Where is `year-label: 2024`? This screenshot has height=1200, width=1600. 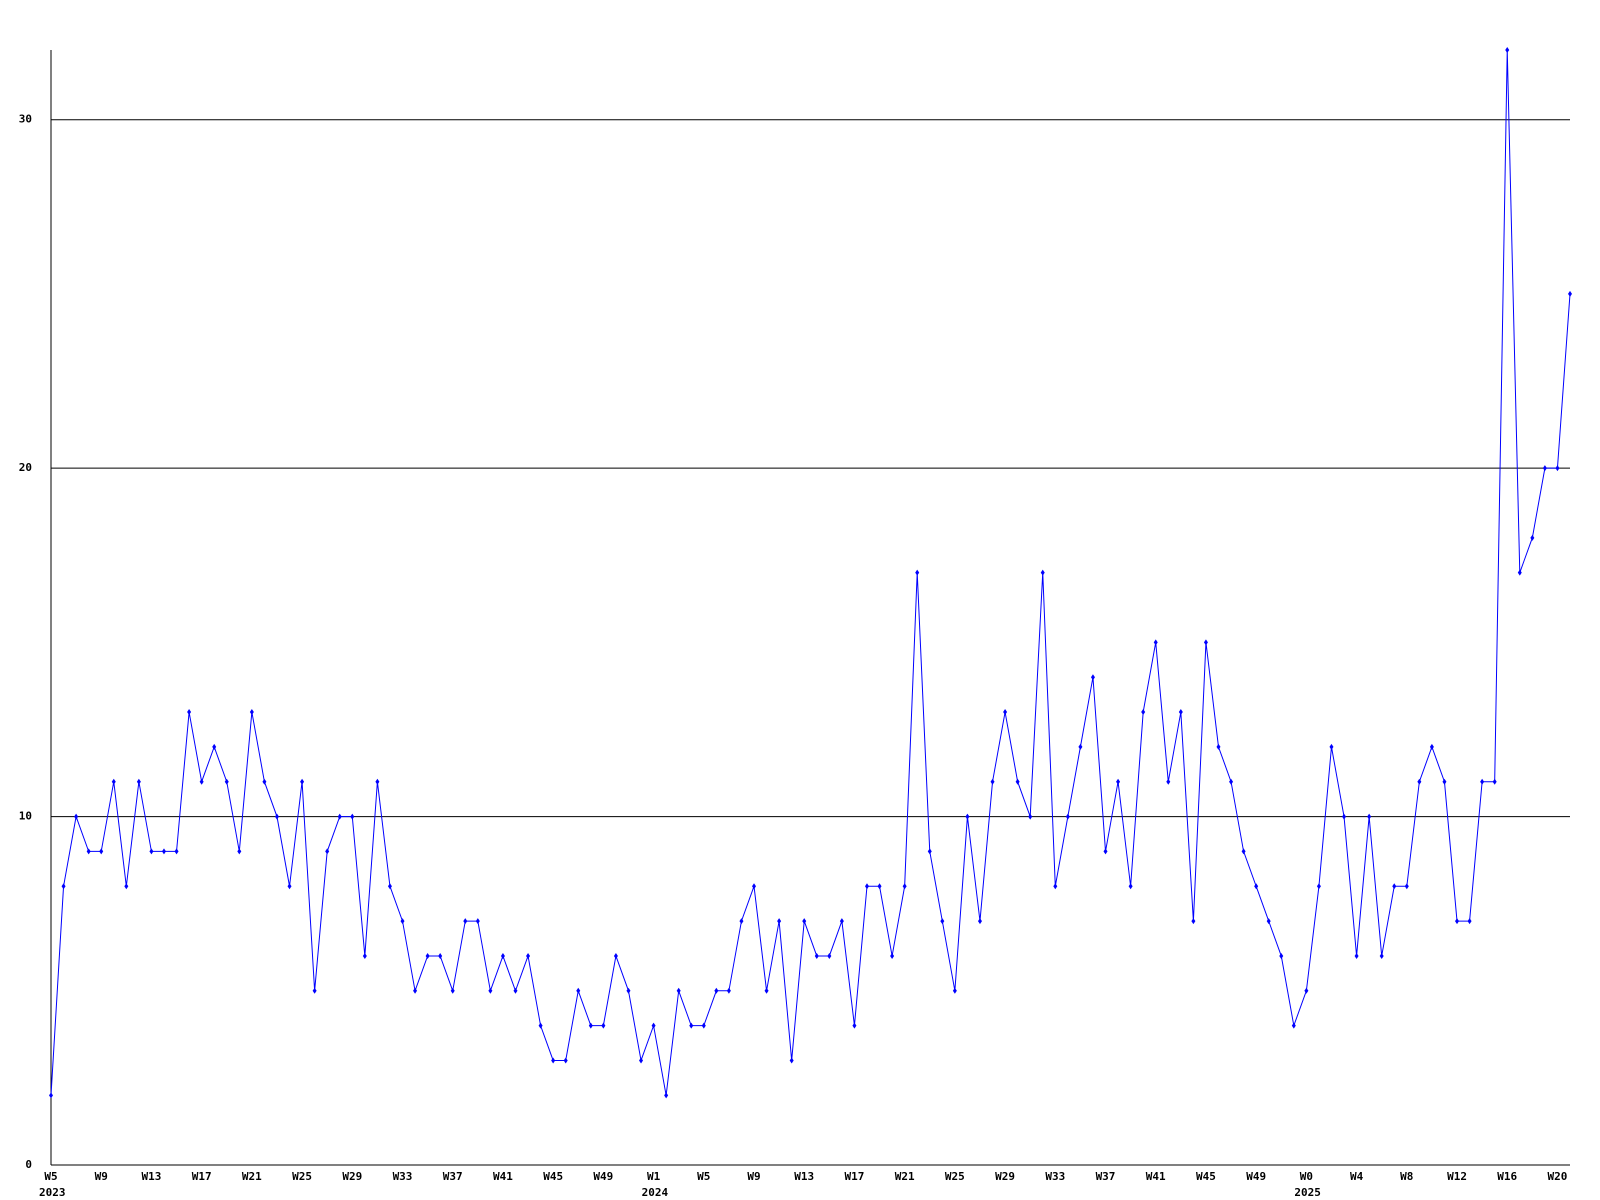
year-label: 2024 is located at coordinates (655, 1192).